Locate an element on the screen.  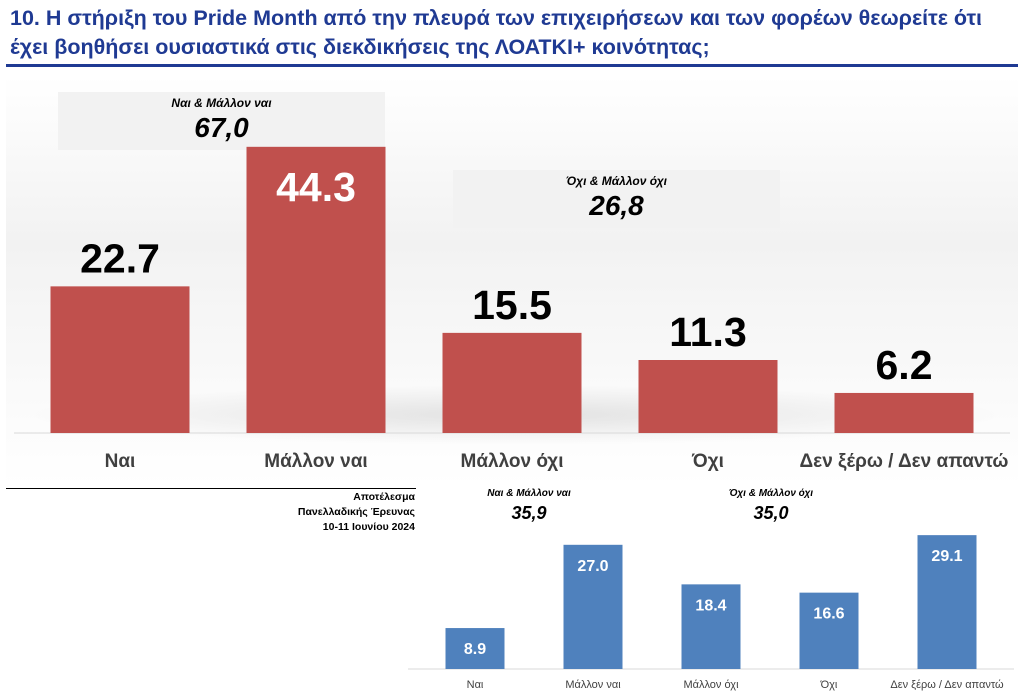
secondary-chart-value-label: 27.0 is located at coordinates (592, 566).